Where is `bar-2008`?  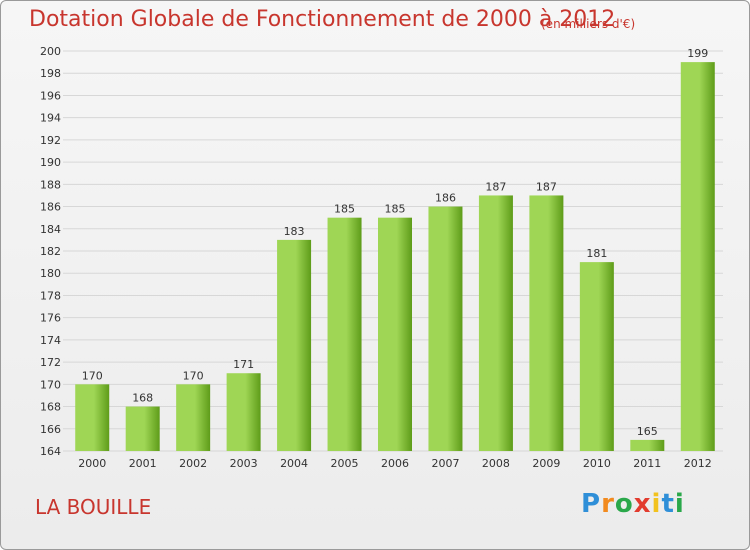
bar-2008 is located at coordinates (495, 323).